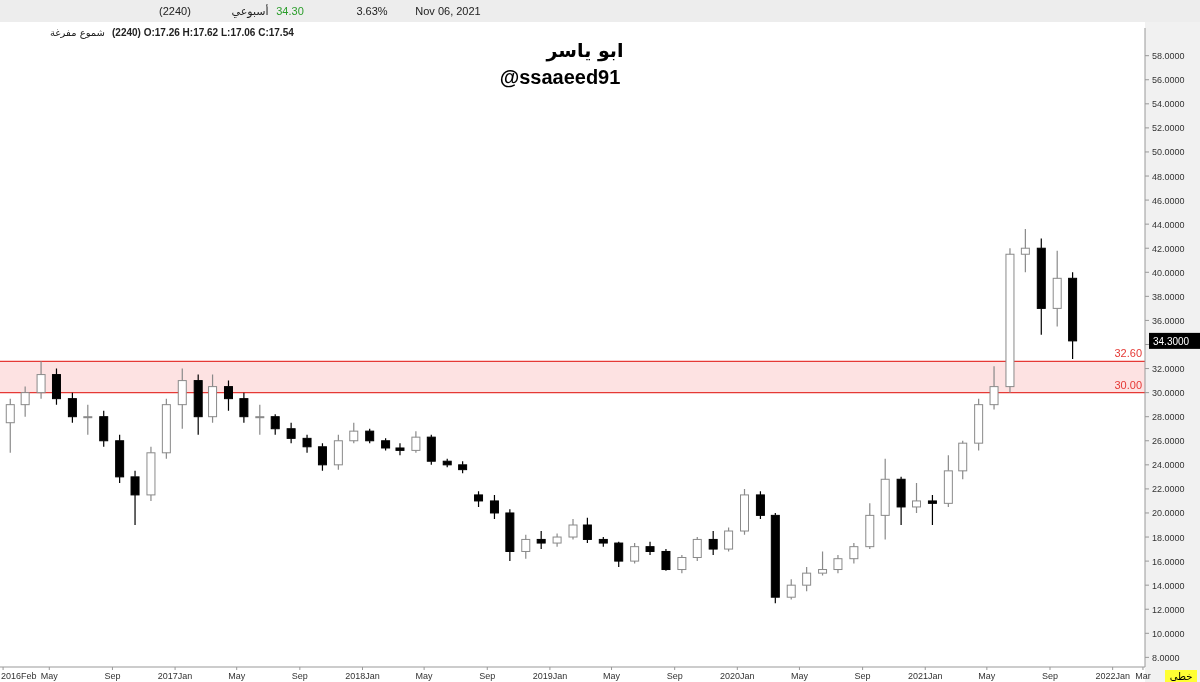  Describe the element at coordinates (560, 77) in the screenshot. I see `text: @ssaaeed91` at that location.